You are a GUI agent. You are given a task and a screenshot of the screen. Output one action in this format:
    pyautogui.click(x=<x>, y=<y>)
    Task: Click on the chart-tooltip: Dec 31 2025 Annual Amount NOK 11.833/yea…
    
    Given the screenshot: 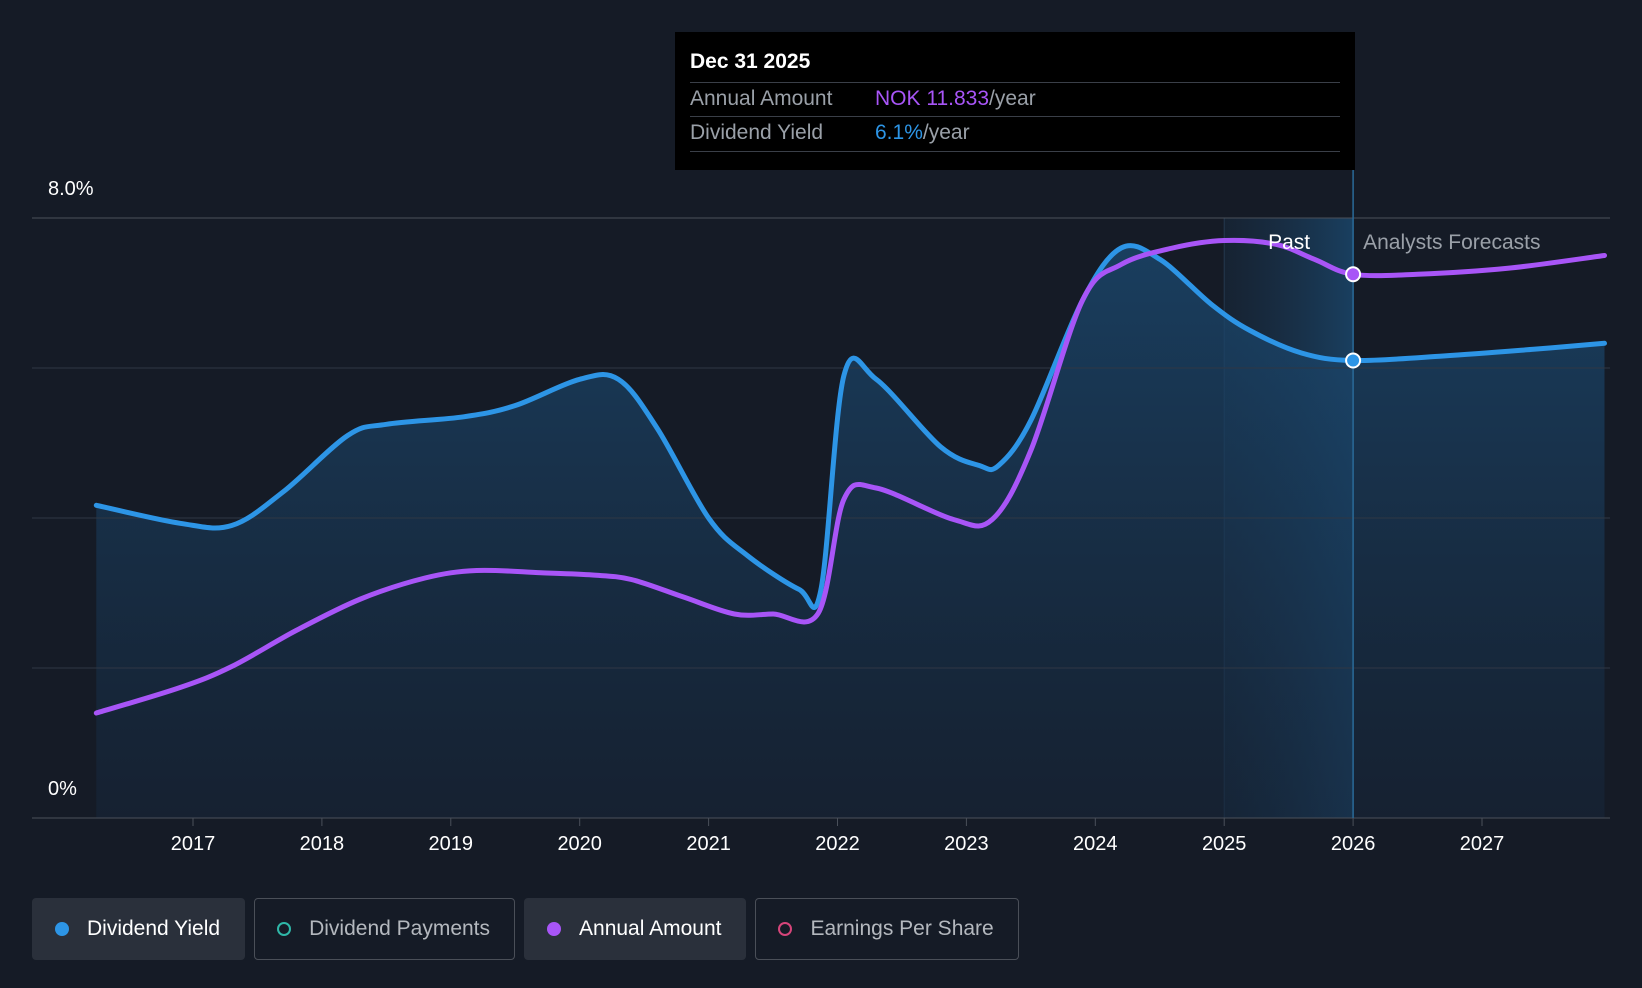 What is the action you would take?
    pyautogui.click(x=1015, y=101)
    